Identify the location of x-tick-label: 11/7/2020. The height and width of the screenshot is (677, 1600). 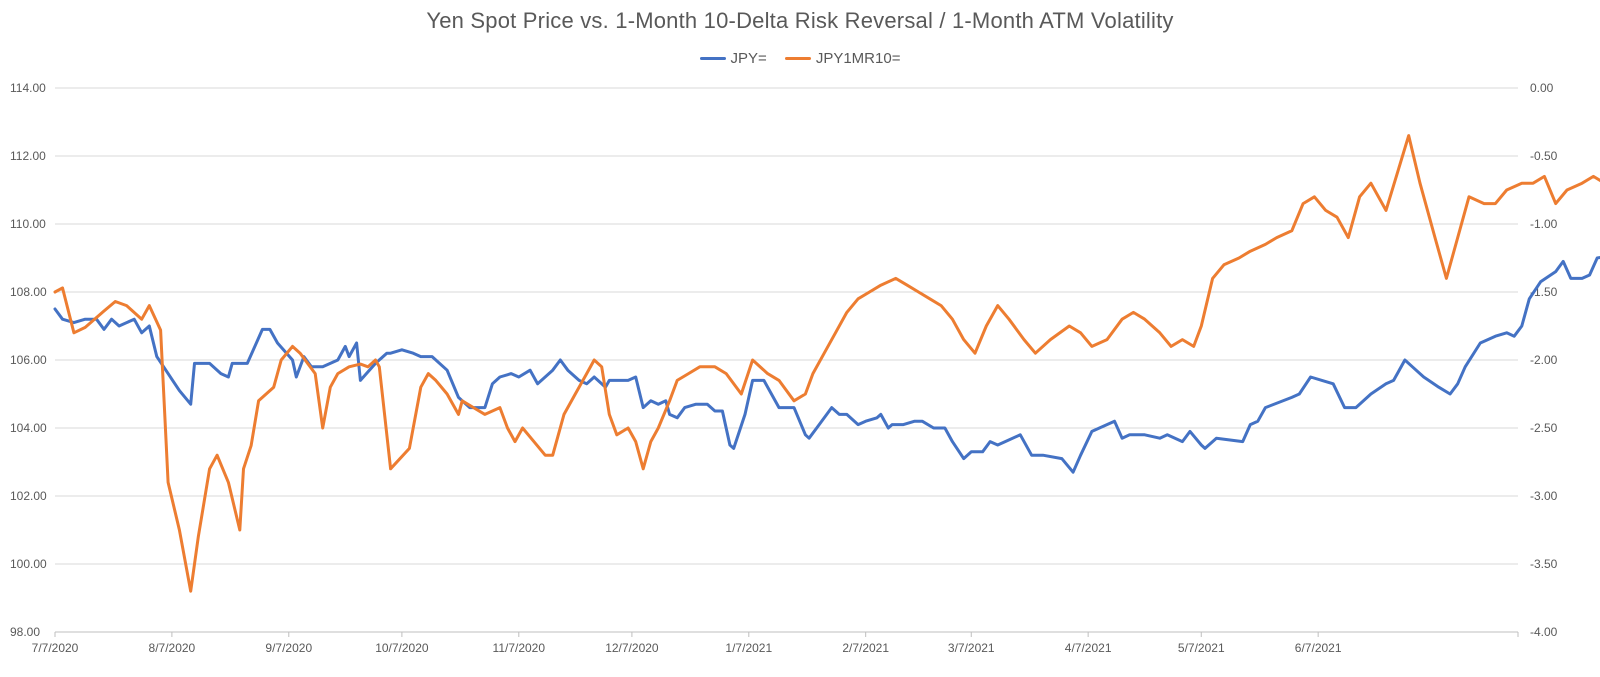
(519, 648).